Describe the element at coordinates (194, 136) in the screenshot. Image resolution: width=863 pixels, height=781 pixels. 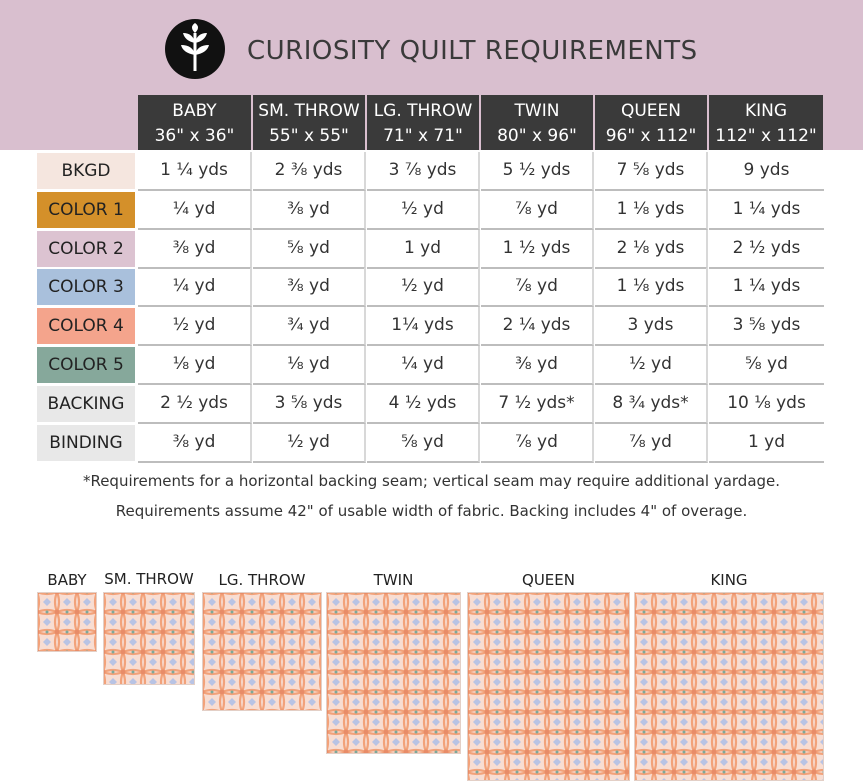
I see `column-size: 36" x 36"` at that location.